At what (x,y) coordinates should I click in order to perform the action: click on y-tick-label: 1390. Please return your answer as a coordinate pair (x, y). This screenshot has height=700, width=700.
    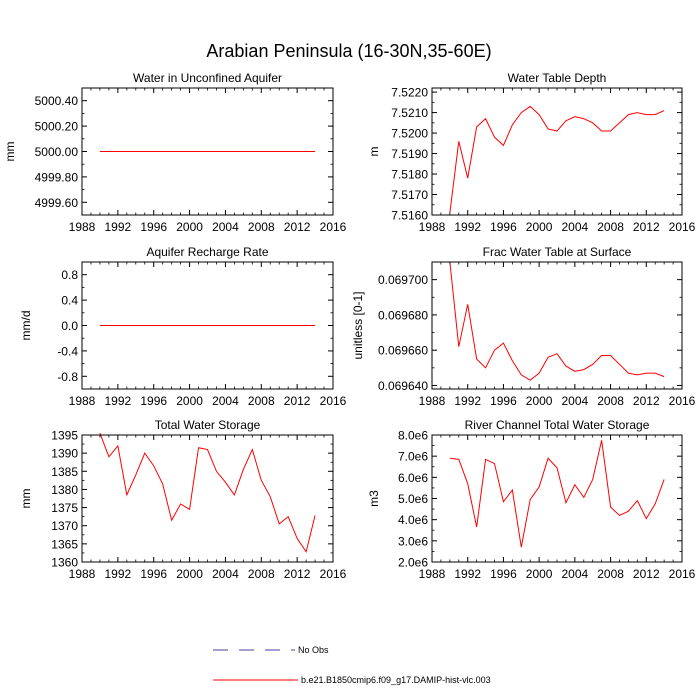
    Looking at the image, I should click on (64, 454).